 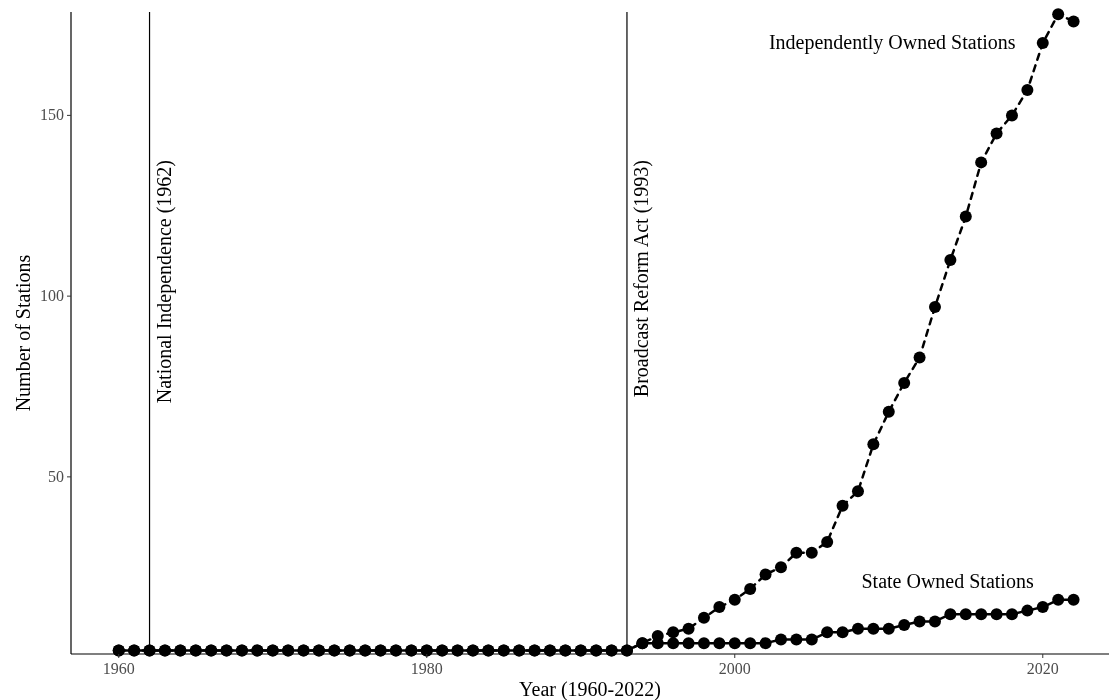 I want to click on y-tick-label: 50, so click(x=56, y=476).